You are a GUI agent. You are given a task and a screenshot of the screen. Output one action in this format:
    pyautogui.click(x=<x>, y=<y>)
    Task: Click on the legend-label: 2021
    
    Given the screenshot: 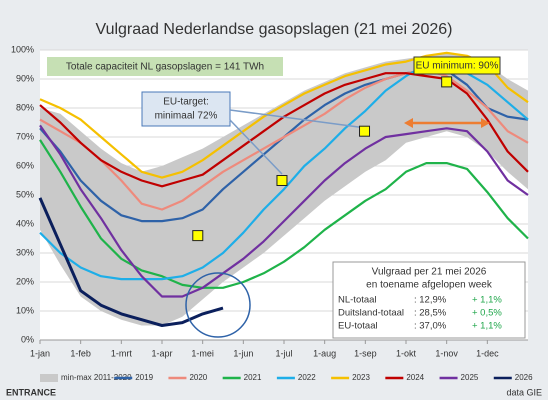 What is the action you would take?
    pyautogui.click(x=253, y=377)
    